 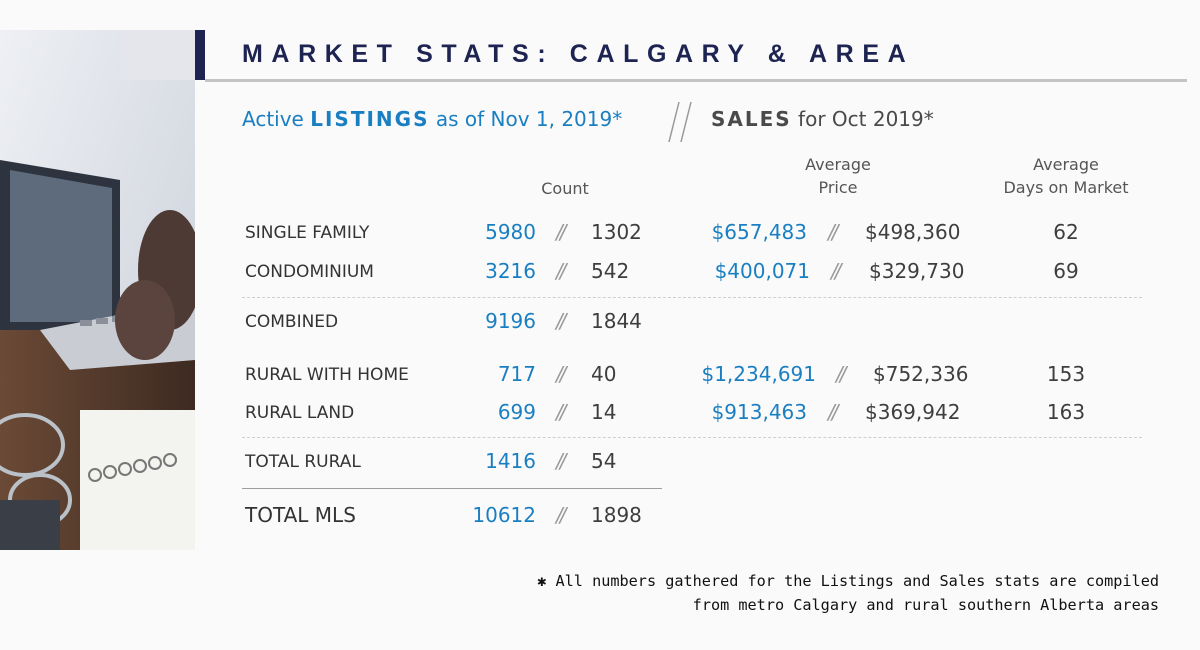 What do you see at coordinates (516, 374) in the screenshot?
I see `listings-count-rural-with-home: 717` at bounding box center [516, 374].